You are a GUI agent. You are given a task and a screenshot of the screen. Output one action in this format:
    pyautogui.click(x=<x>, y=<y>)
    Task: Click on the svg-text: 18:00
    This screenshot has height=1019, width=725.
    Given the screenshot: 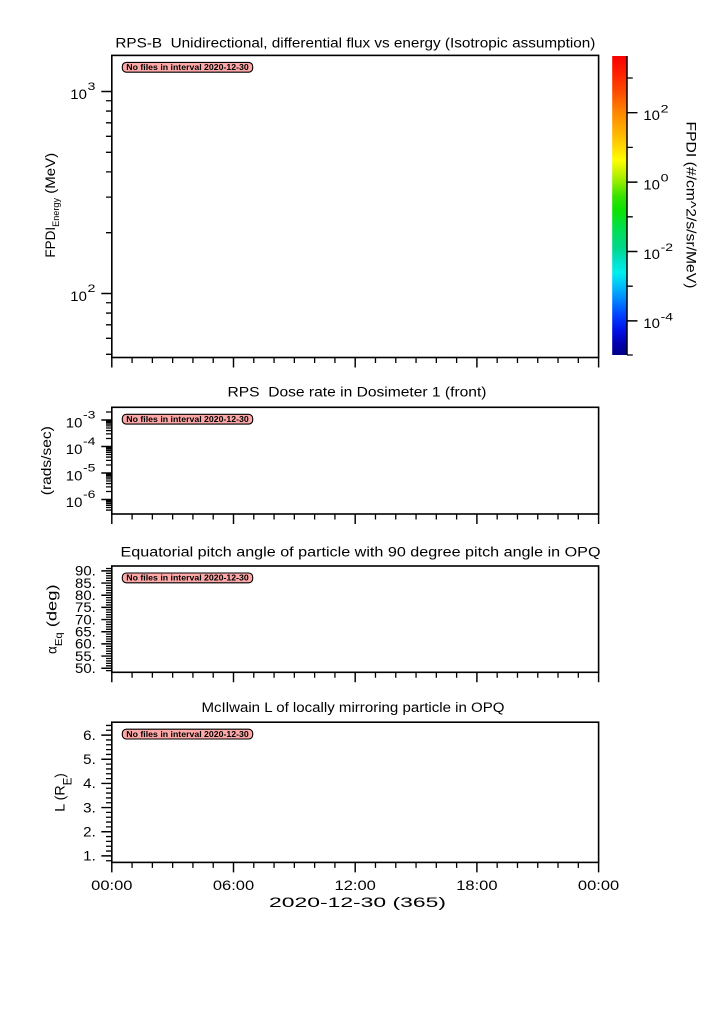 What is the action you would take?
    pyautogui.click(x=476, y=885)
    